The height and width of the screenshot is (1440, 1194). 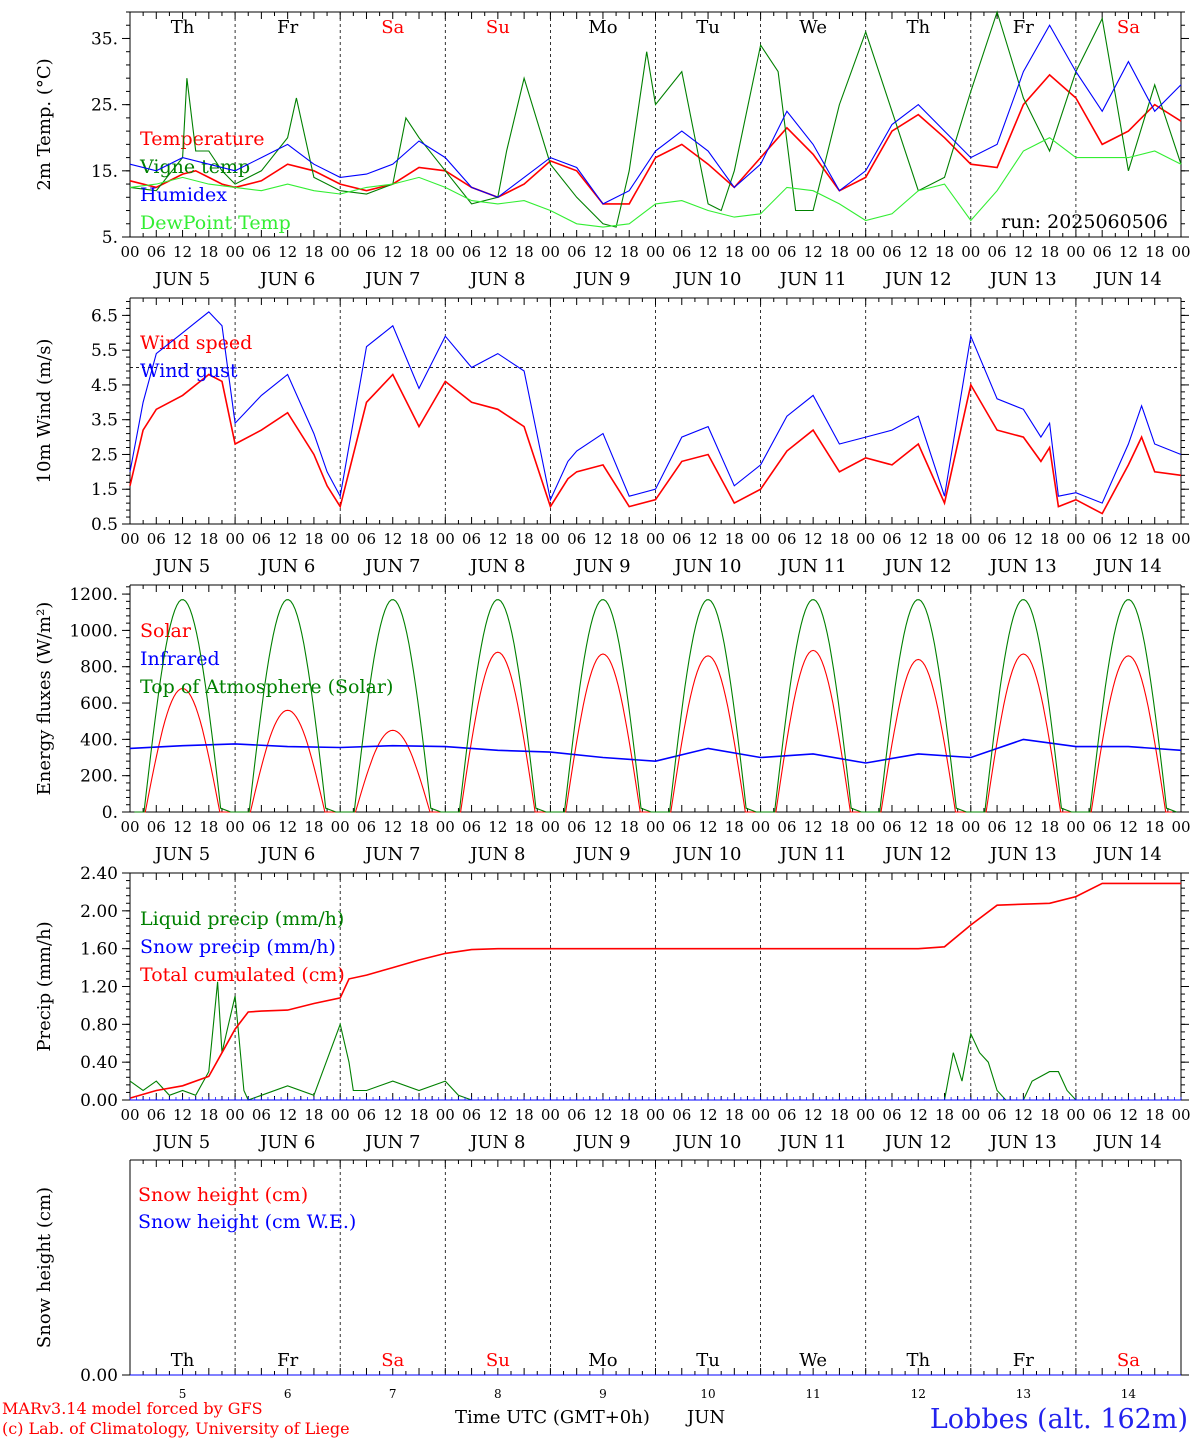 I want to click on day-number: 13, so click(x=1023, y=1394).